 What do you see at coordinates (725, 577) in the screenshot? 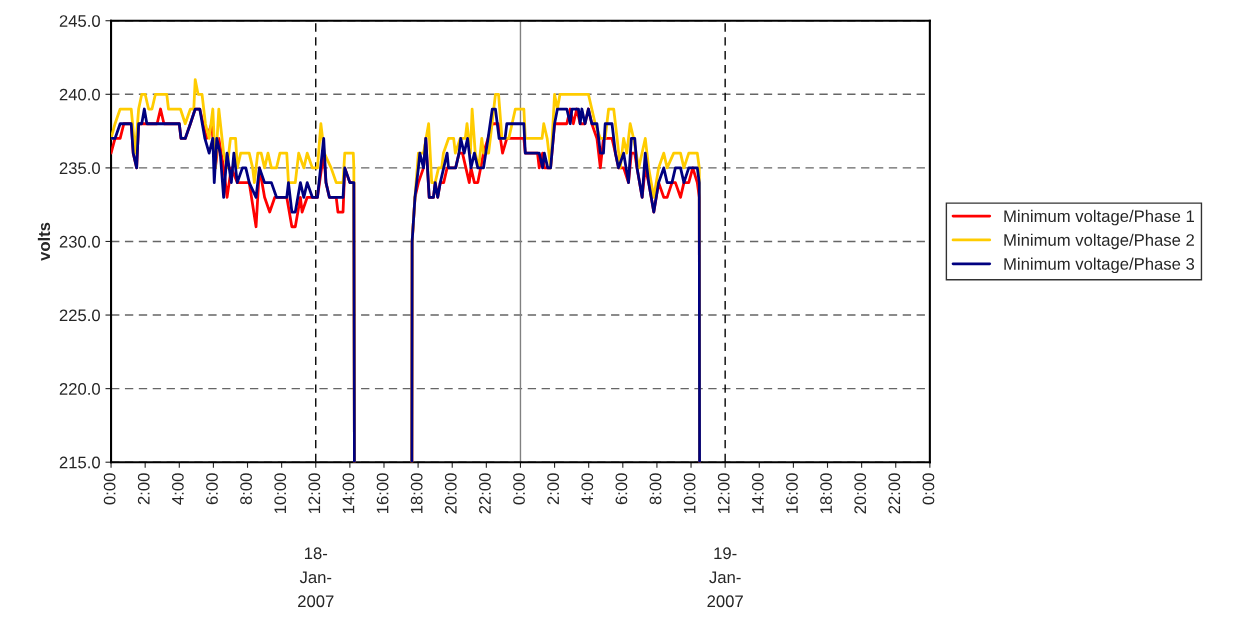
I see `text: 19- Jan- 2007` at bounding box center [725, 577].